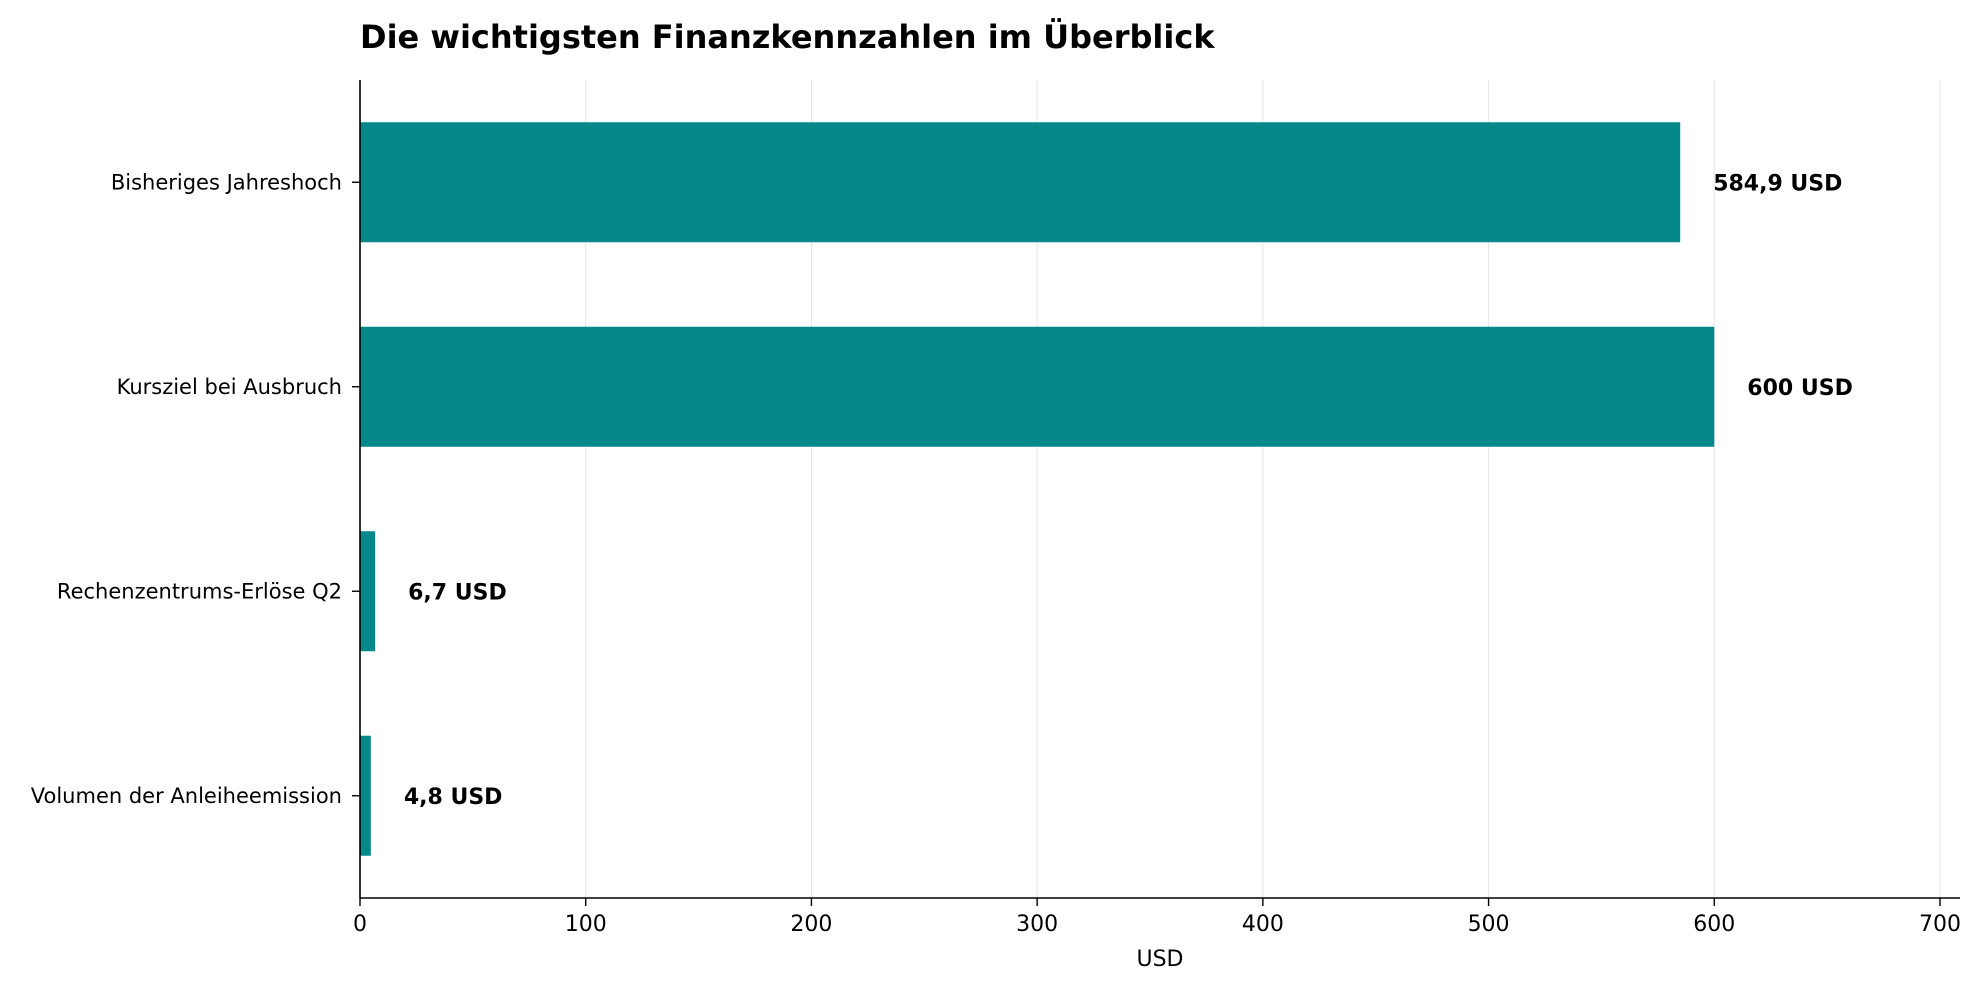 This screenshot has height=988, width=1980. I want to click on x-tick-label-500: 500, so click(1489, 924).